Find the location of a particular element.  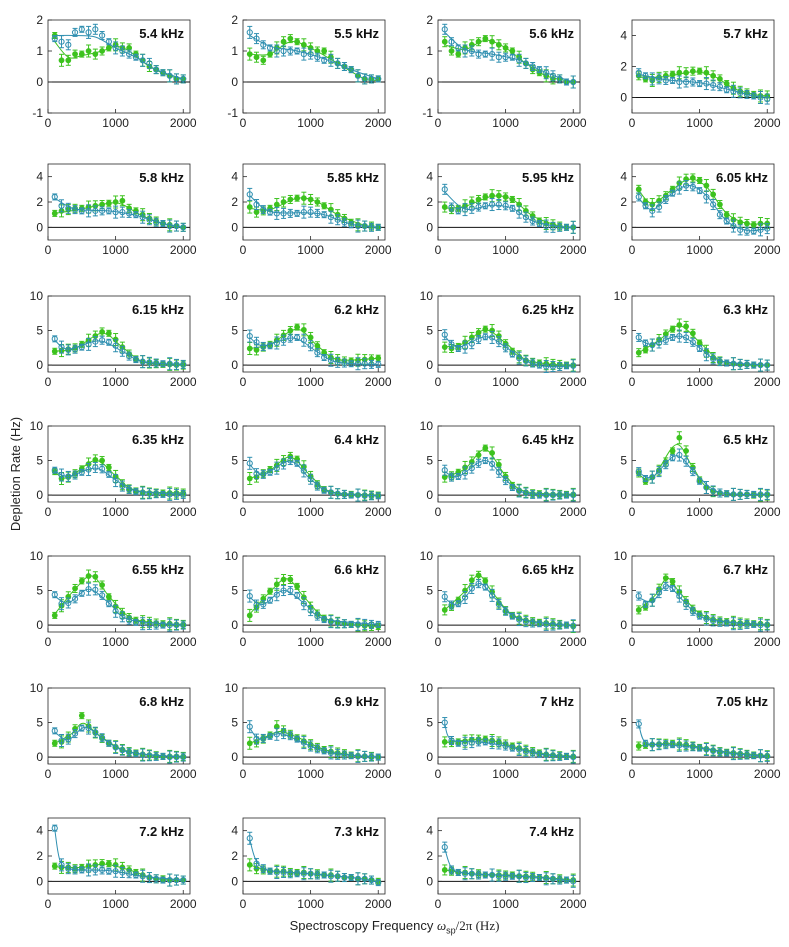

x-axis-label-subscript: sp is located at coordinates (451, 930).